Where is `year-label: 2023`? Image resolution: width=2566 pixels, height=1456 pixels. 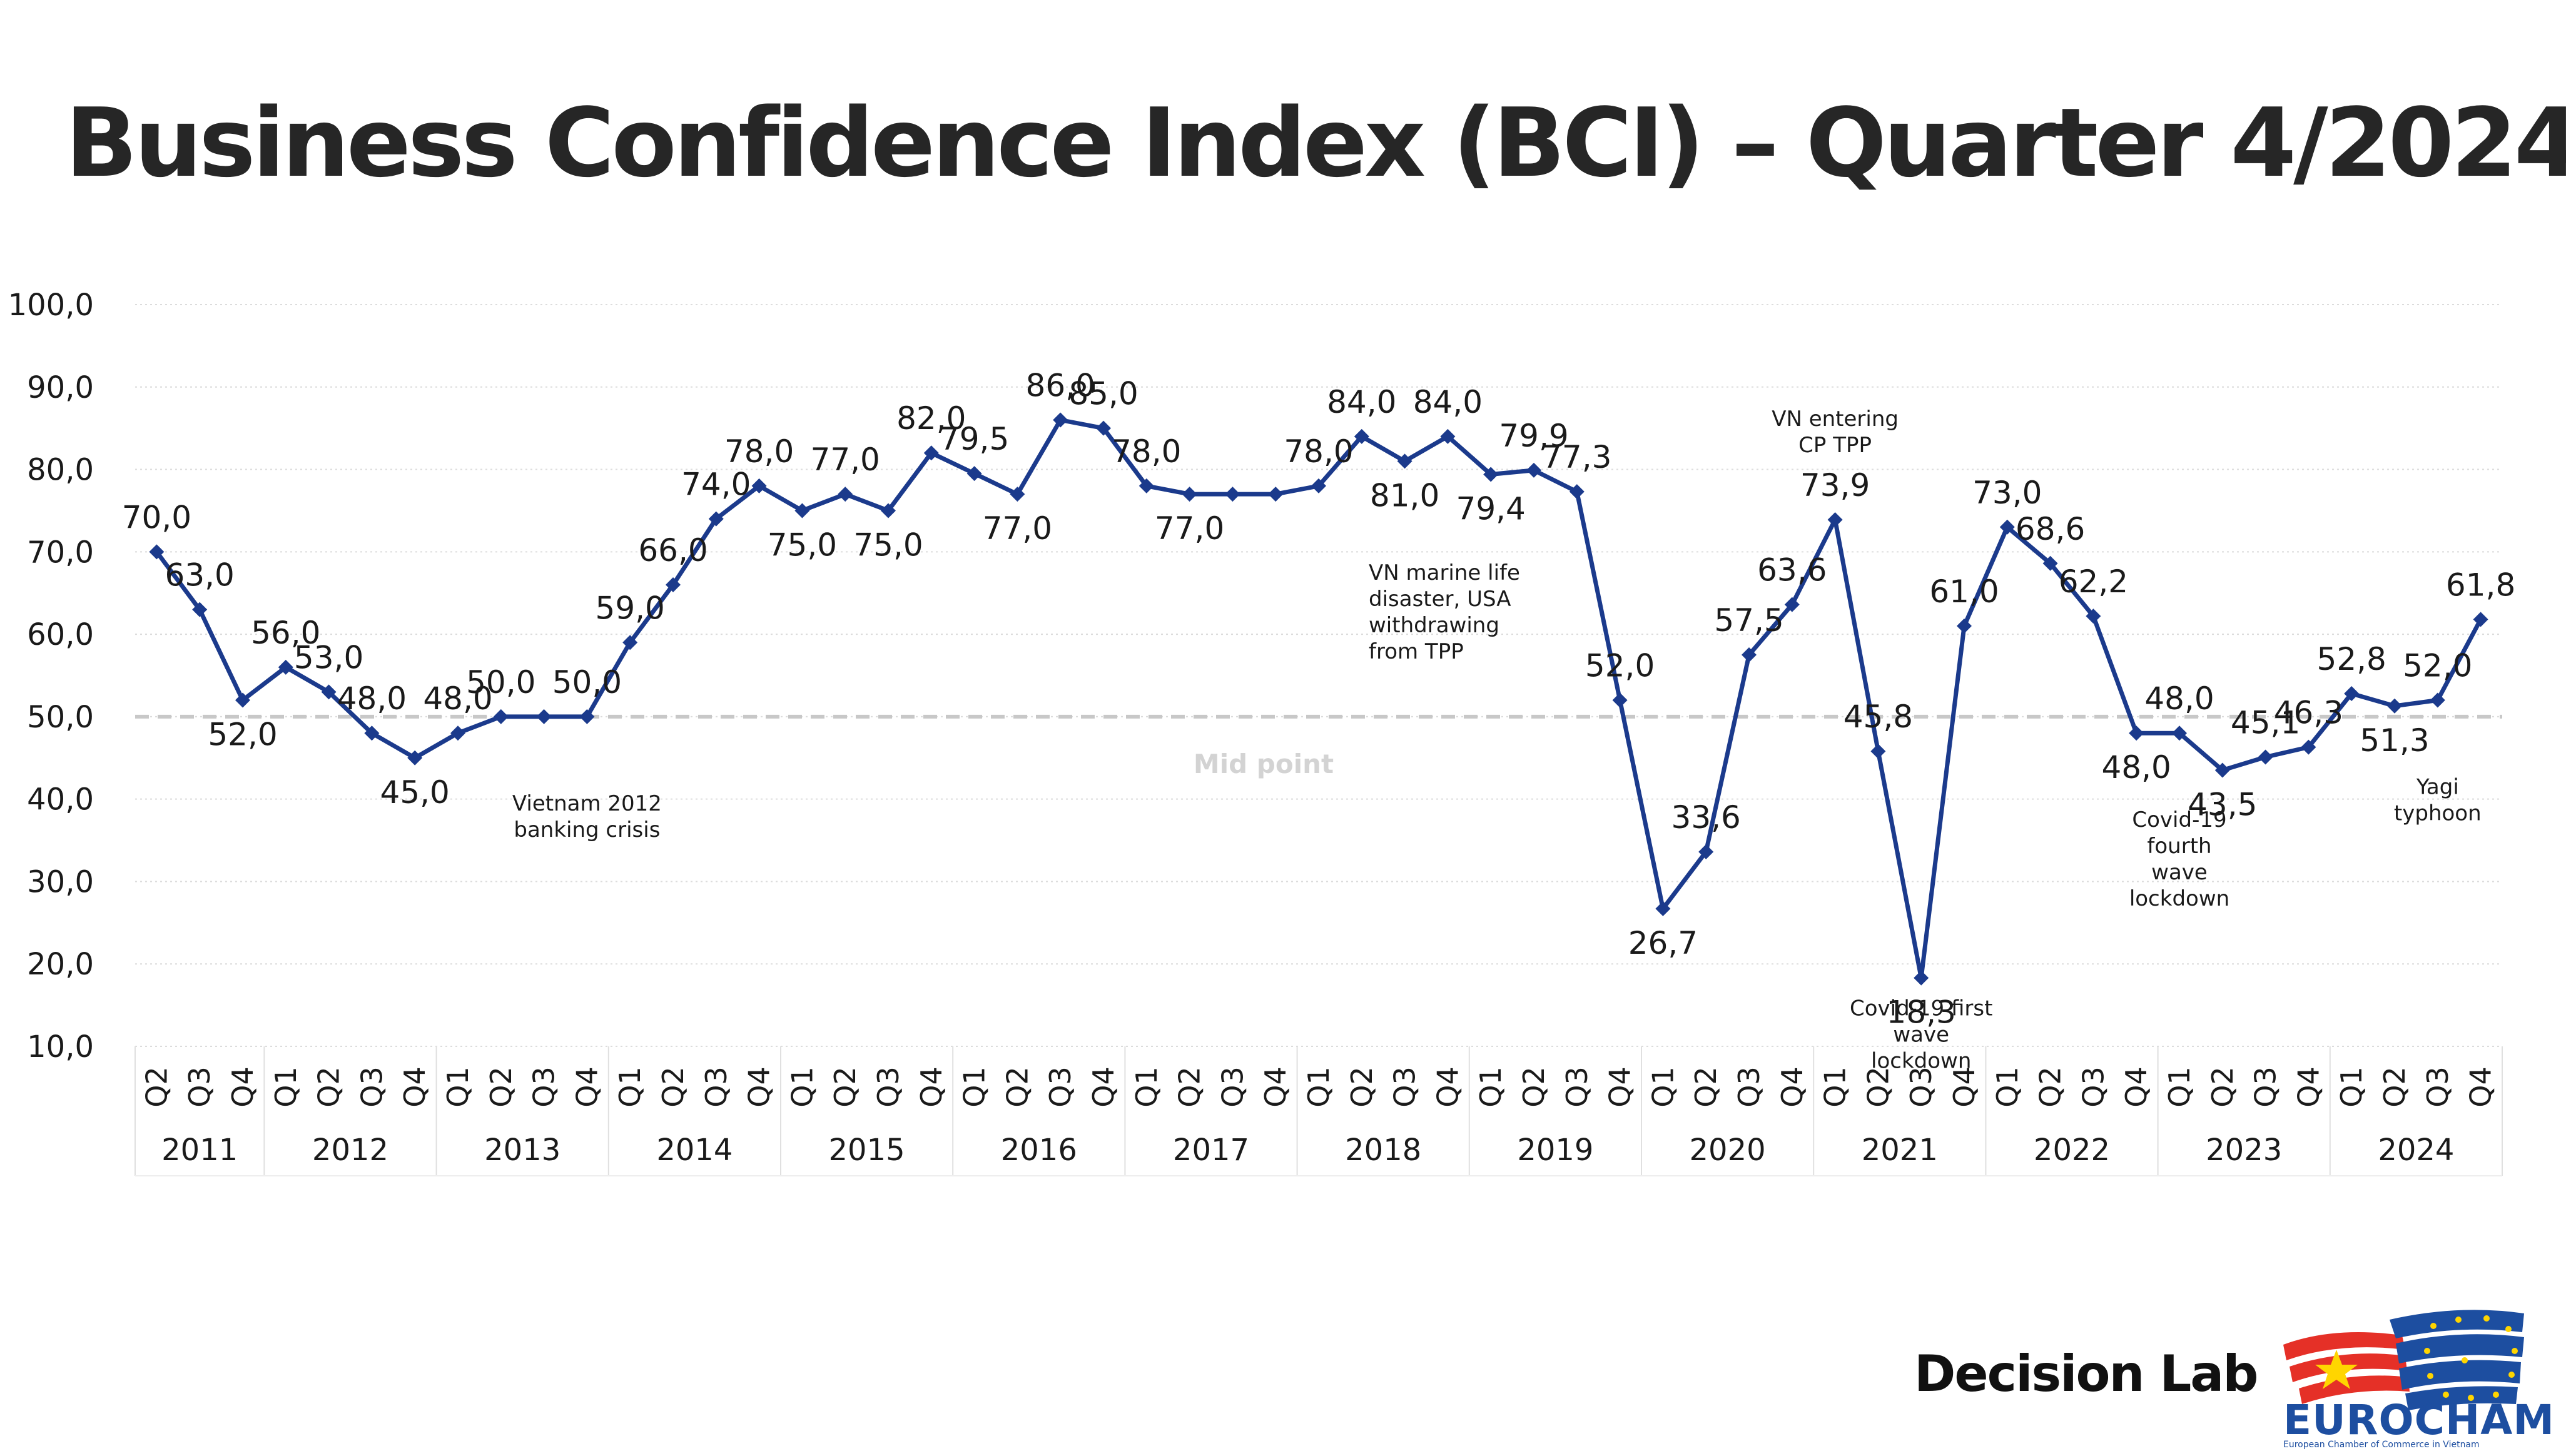 year-label: 2023 is located at coordinates (2244, 1150).